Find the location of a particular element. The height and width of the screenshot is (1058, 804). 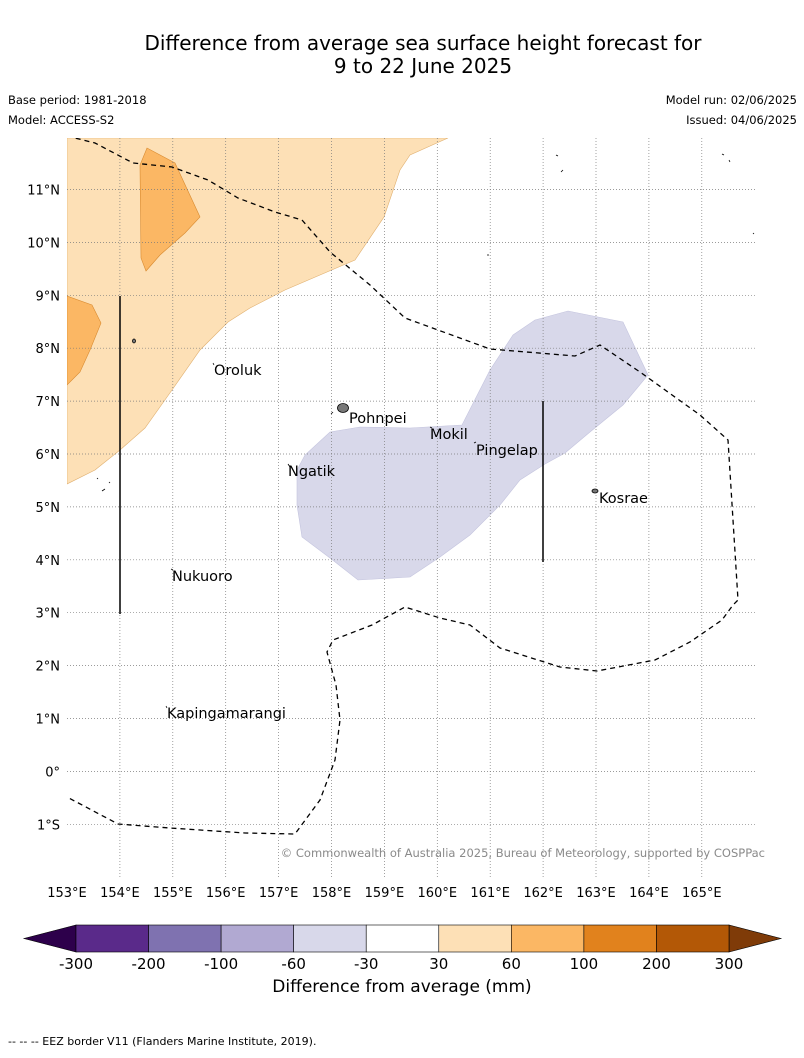

colorbar: -300 -200 -100 -60 -30 30 60 100 200 300 is located at coordinates (402, 948).